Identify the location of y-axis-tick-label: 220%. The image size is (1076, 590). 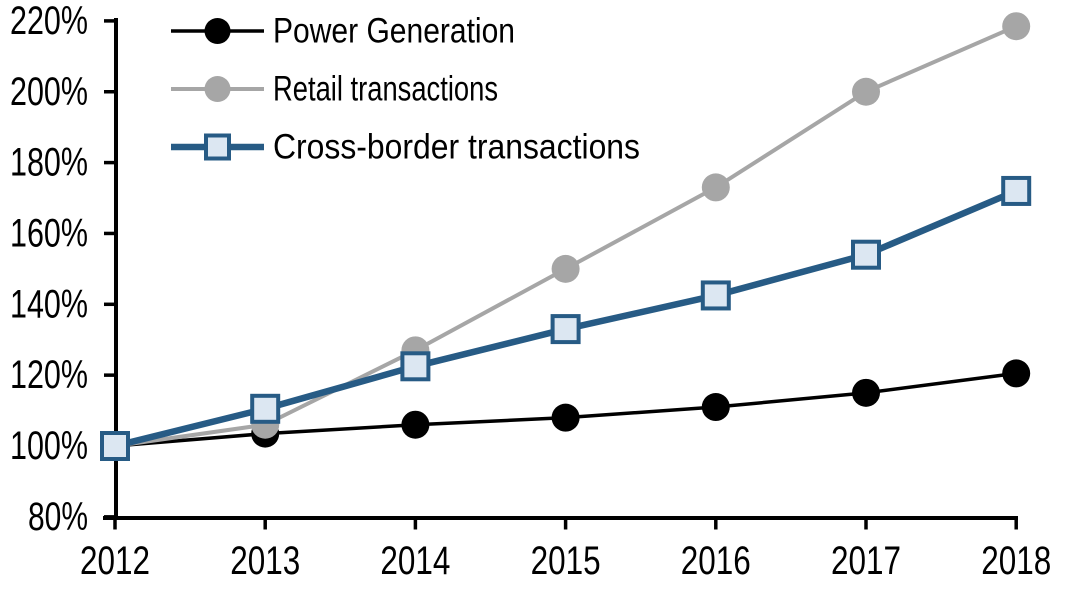
(49, 21).